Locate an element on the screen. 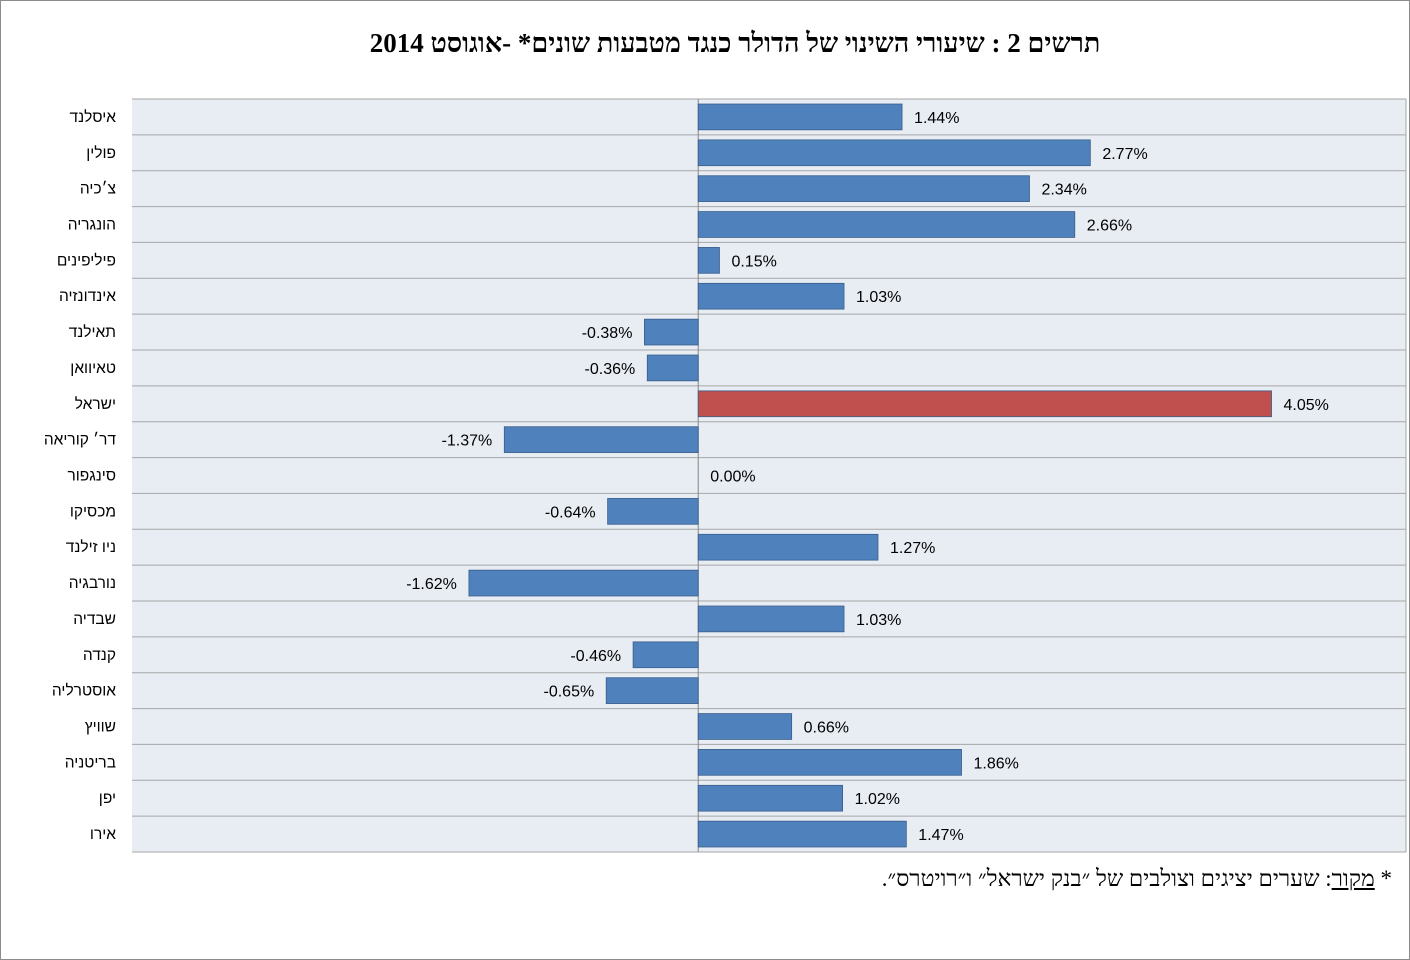  value-label: -0.36% is located at coordinates (610, 369).